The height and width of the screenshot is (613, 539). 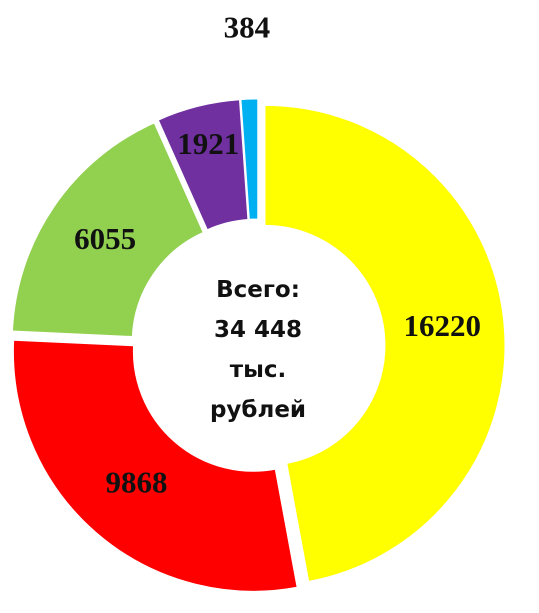 I want to click on data-label: 6055, so click(x=105, y=238).